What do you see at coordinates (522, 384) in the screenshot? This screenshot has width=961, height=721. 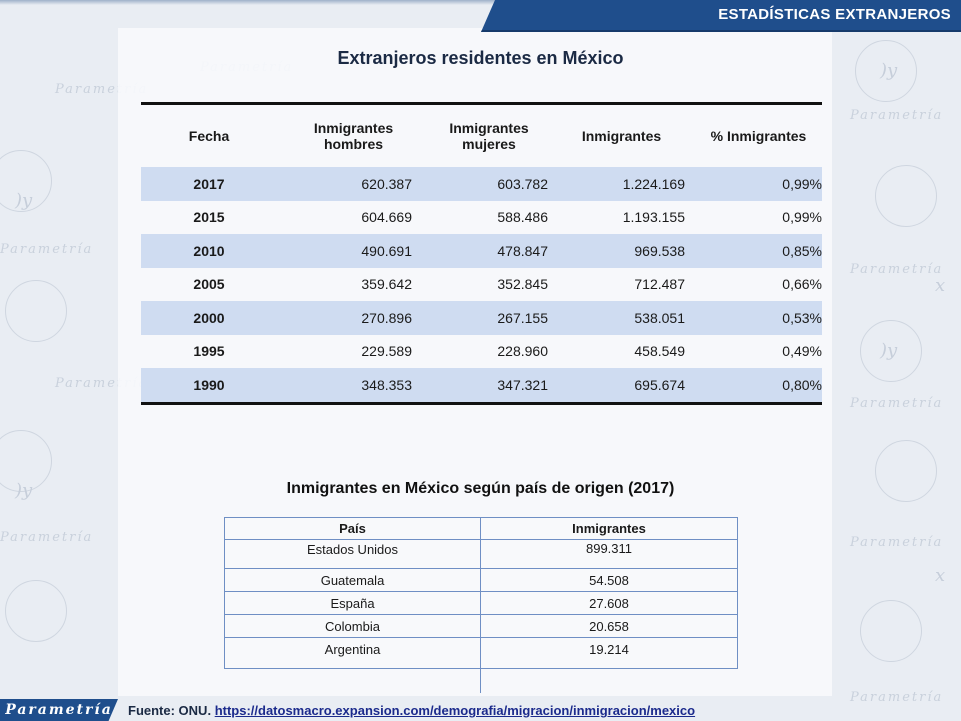 I see `women-cell: 347.321` at bounding box center [522, 384].